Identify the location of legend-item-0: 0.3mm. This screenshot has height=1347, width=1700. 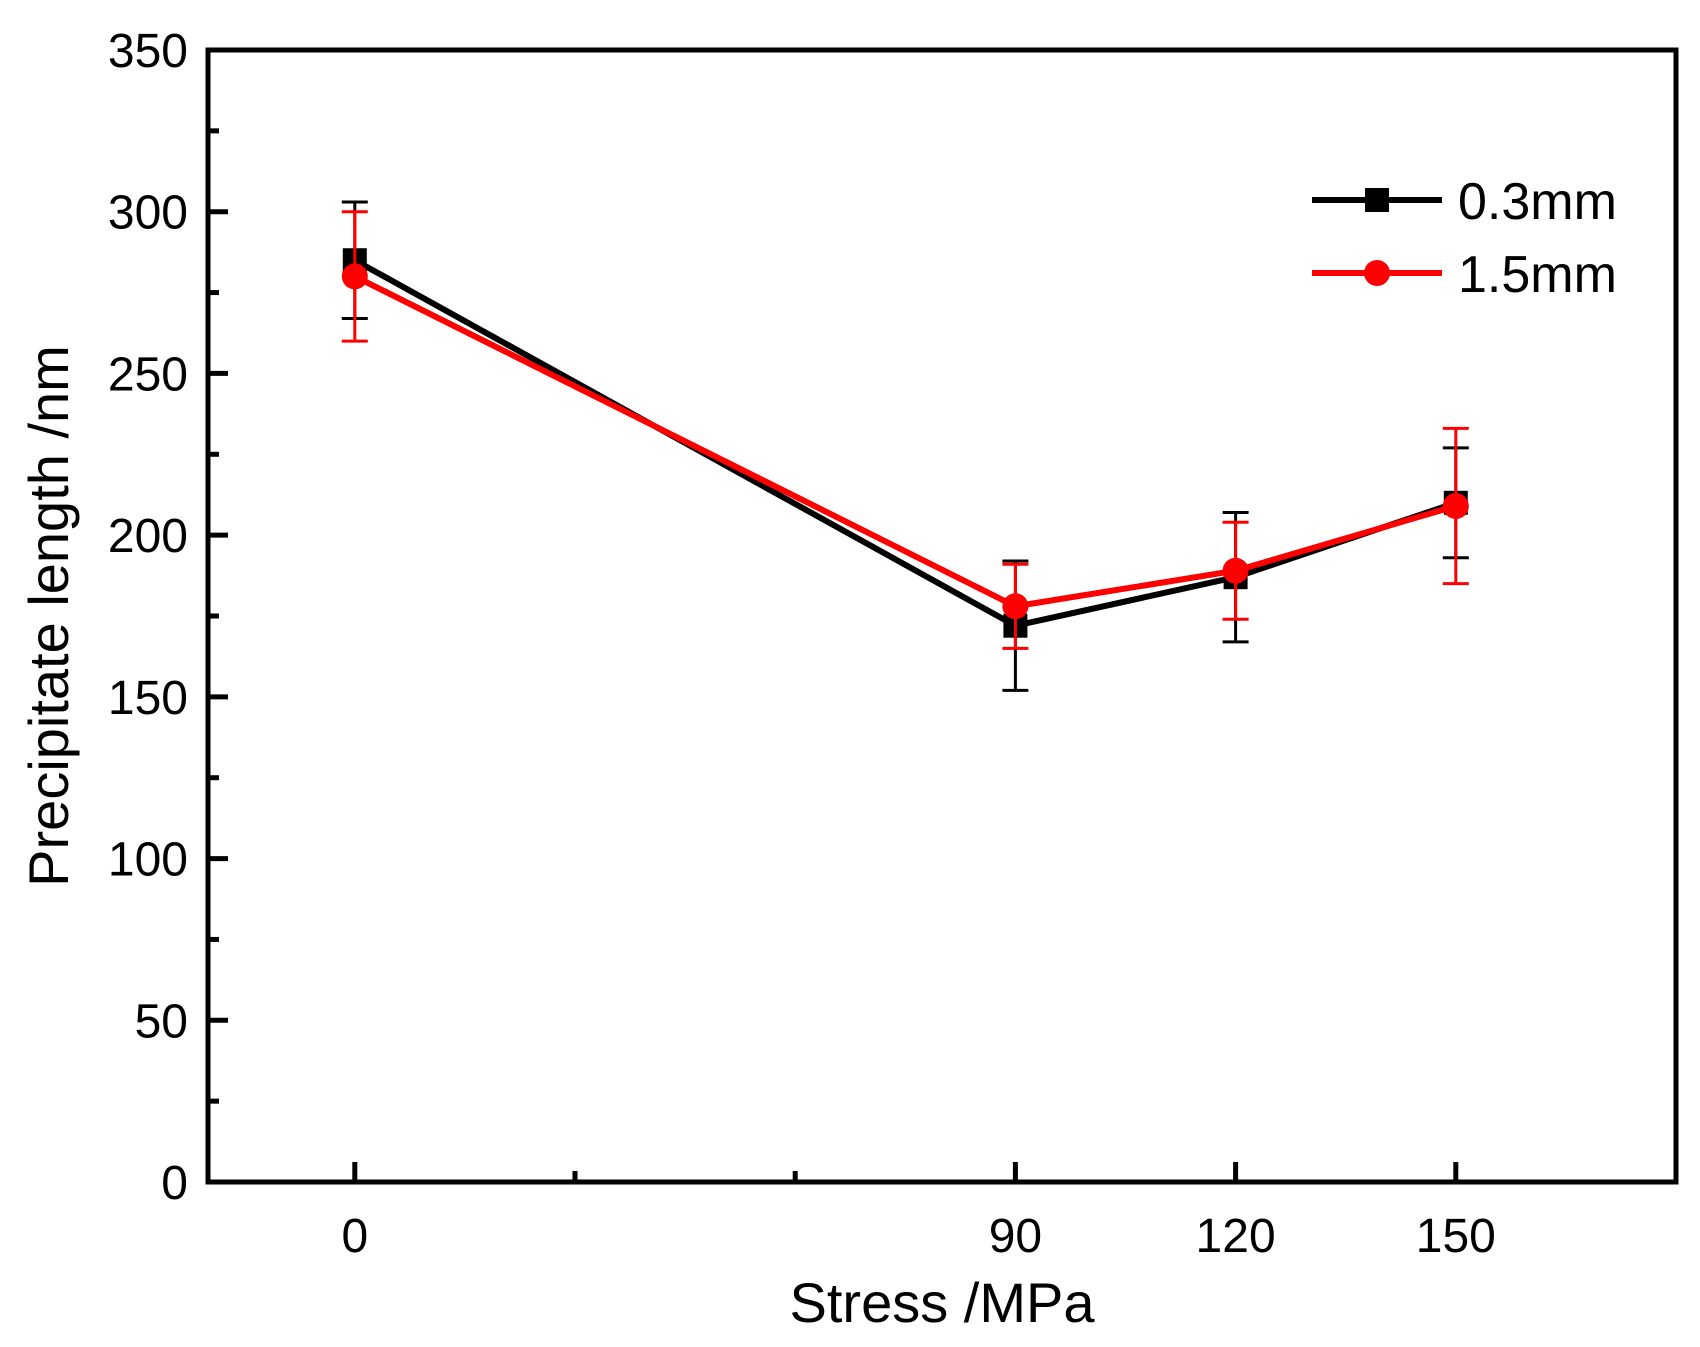
(1464, 202).